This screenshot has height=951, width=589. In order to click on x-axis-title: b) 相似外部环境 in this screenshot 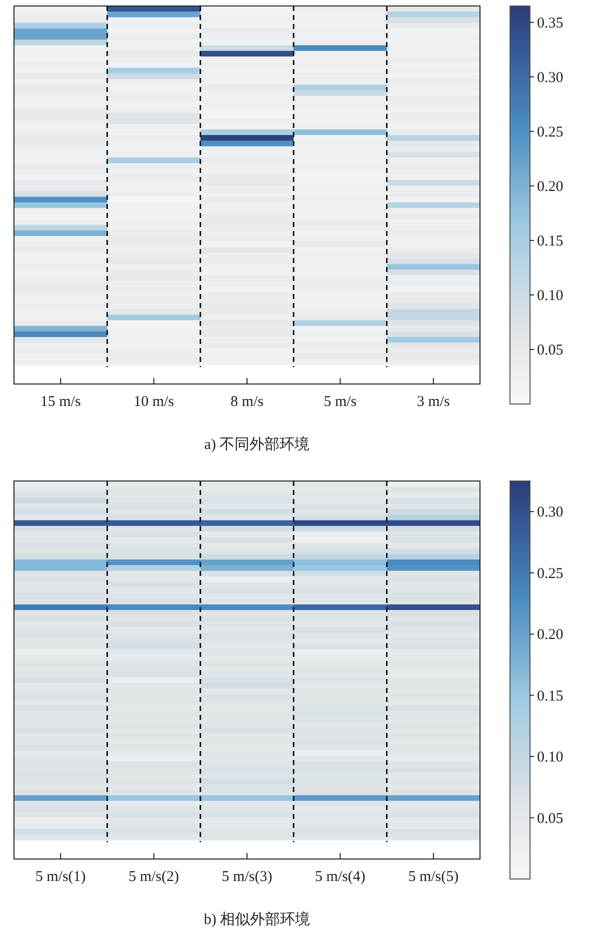, I will do `click(257, 919)`.